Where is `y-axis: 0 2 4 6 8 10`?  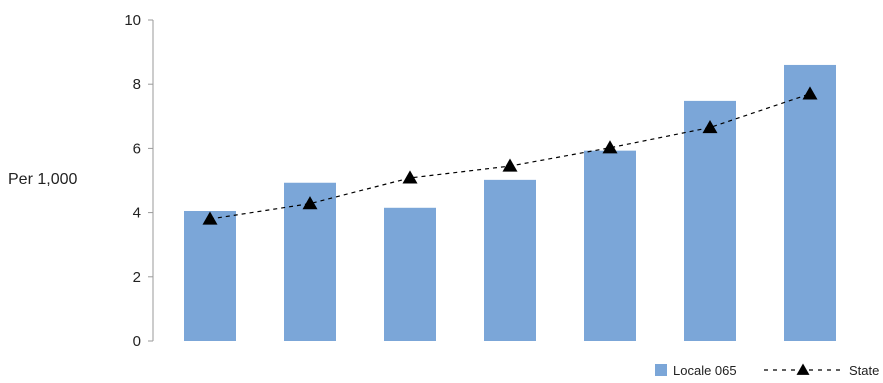 y-axis: 0 2 4 6 8 10 is located at coordinates (139, 181).